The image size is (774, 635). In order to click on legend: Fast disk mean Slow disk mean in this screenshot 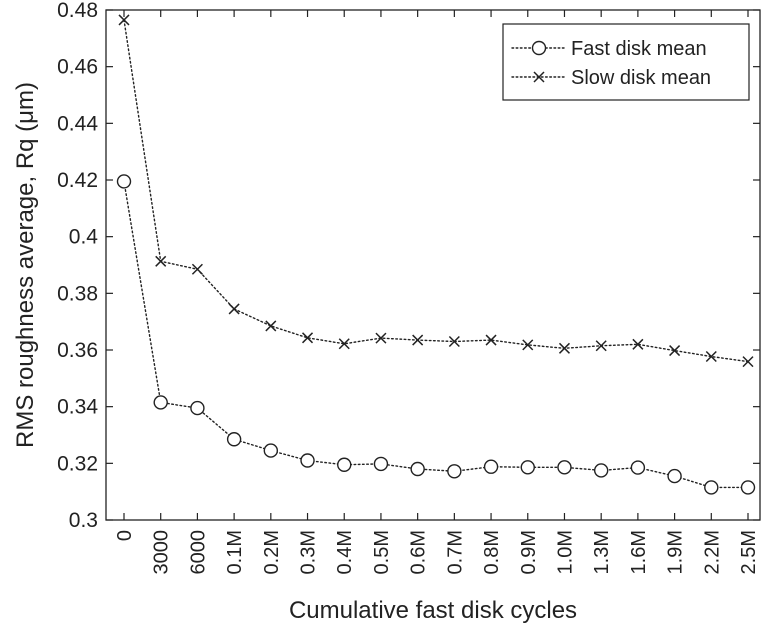, I will do `click(626, 62)`.